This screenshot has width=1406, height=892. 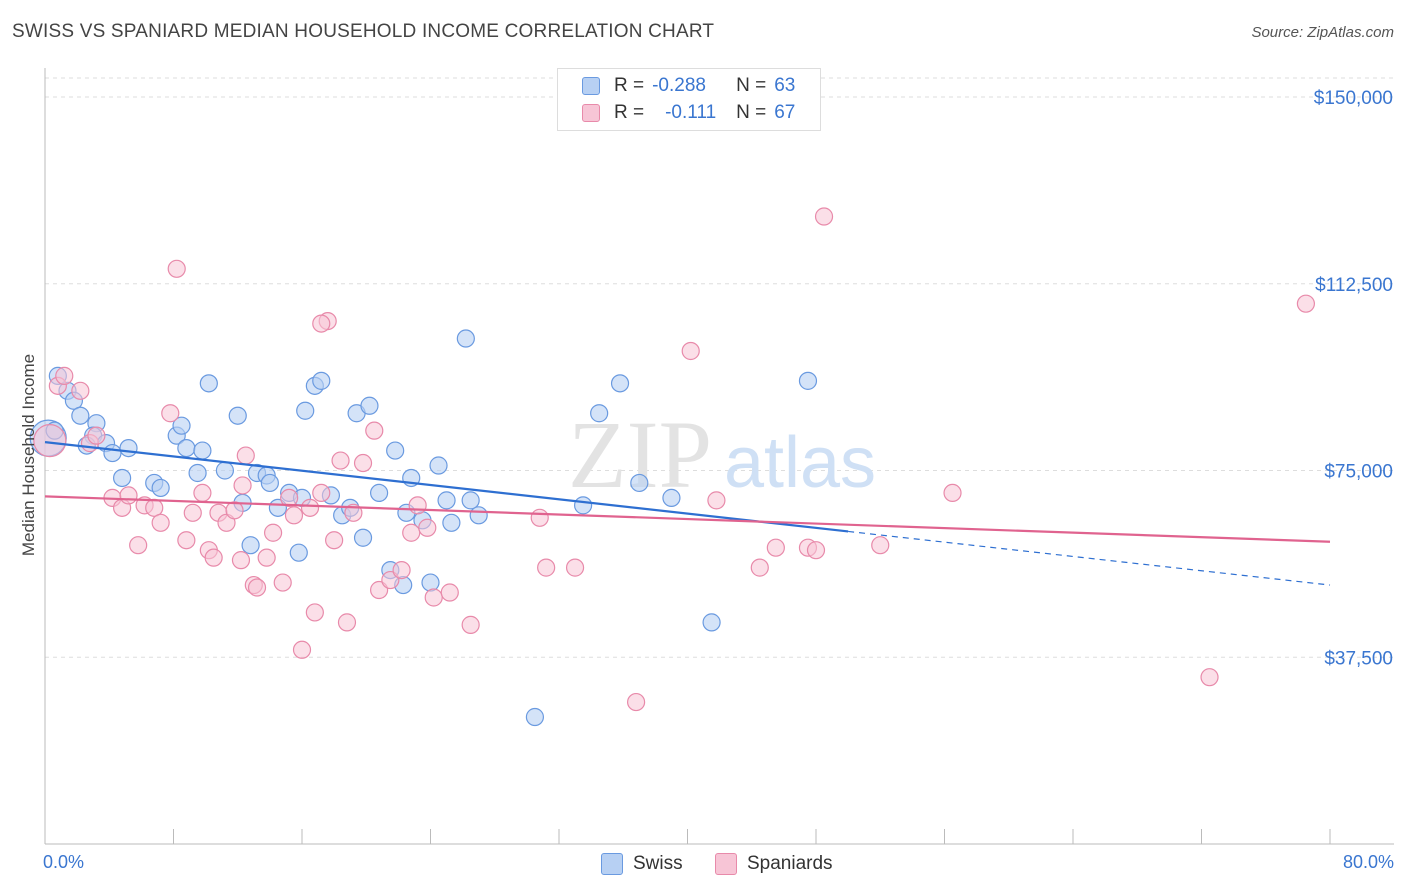 What do you see at coordinates (679, 85) in the screenshot?
I see `swiss-r-value: -0.288` at bounding box center [679, 85].